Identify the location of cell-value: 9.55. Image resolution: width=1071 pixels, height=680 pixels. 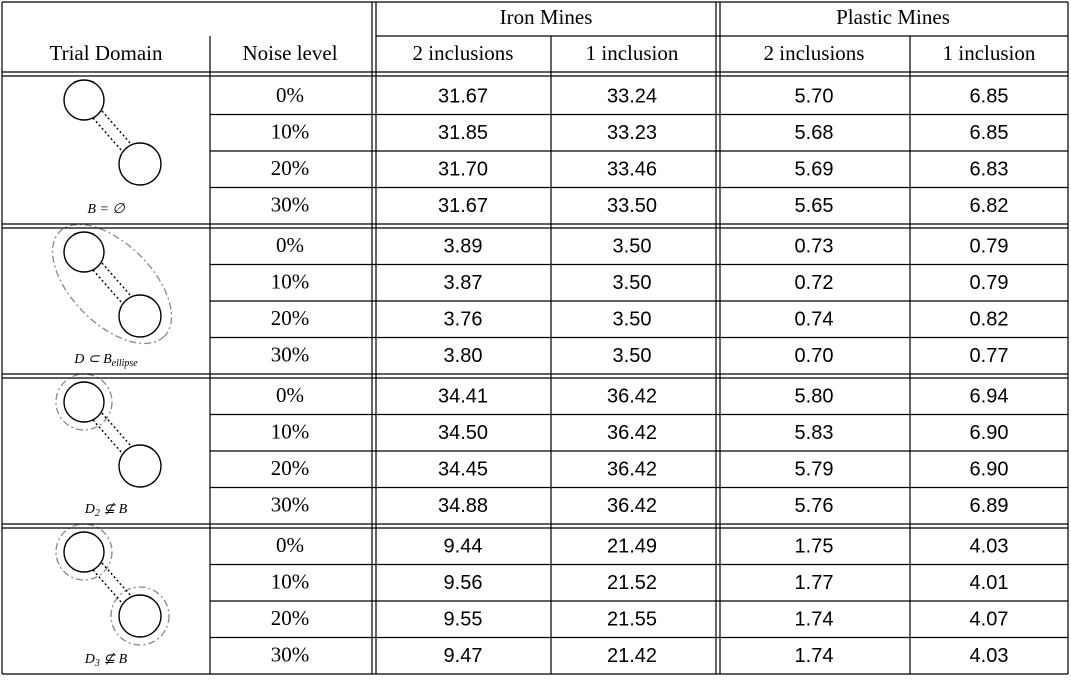
(463, 620).